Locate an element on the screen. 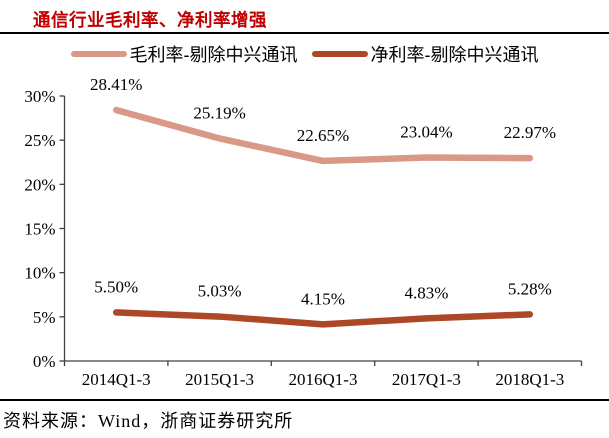 Image resolution: width=609 pixels, height=438 pixels. gross-margin-data-label: 28.41% is located at coordinates (116, 84).